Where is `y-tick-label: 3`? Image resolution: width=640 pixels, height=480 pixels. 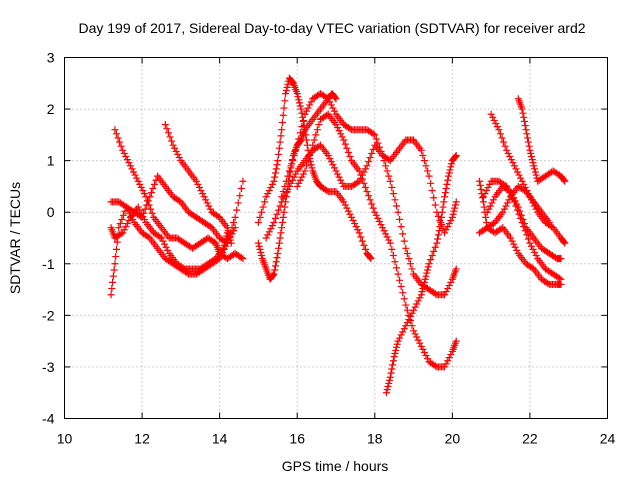
y-tick-label: 3 is located at coordinates (51, 58).